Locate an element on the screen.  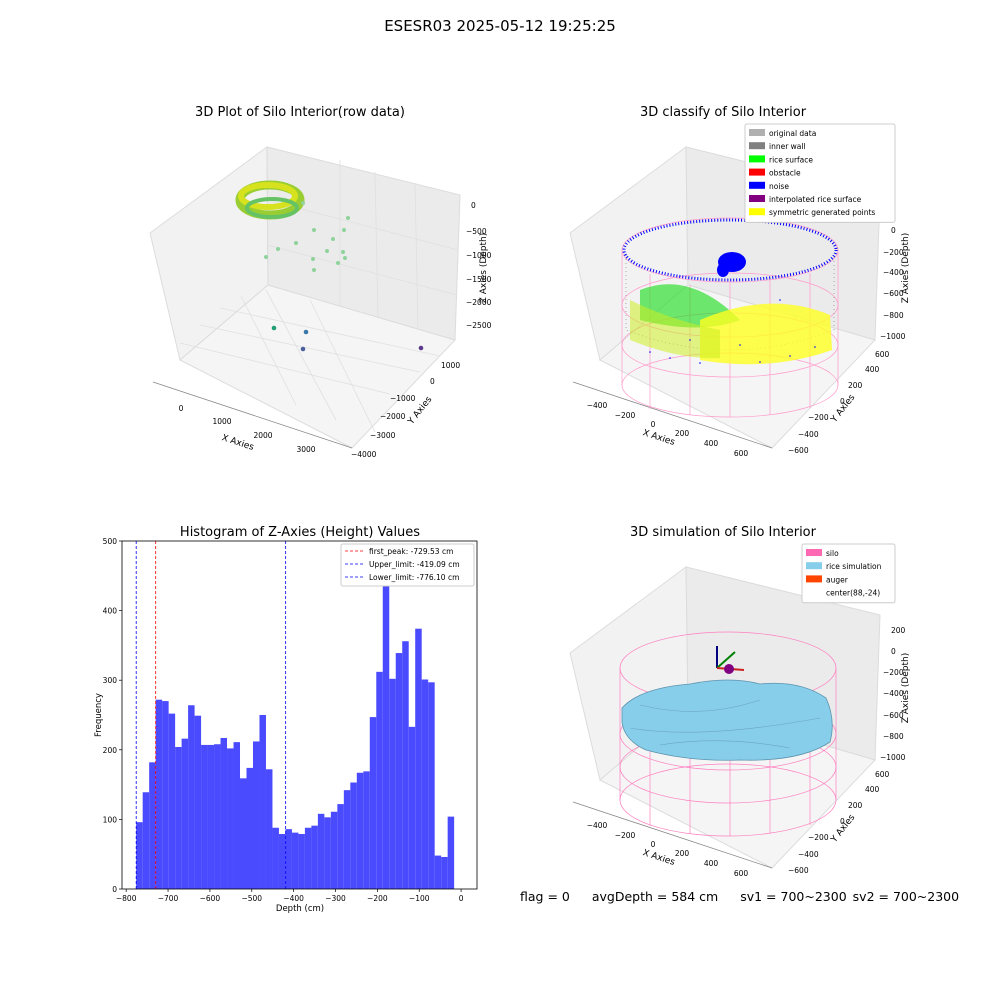
histogram-x-label: Depth (cm) is located at coordinates (300, 909).